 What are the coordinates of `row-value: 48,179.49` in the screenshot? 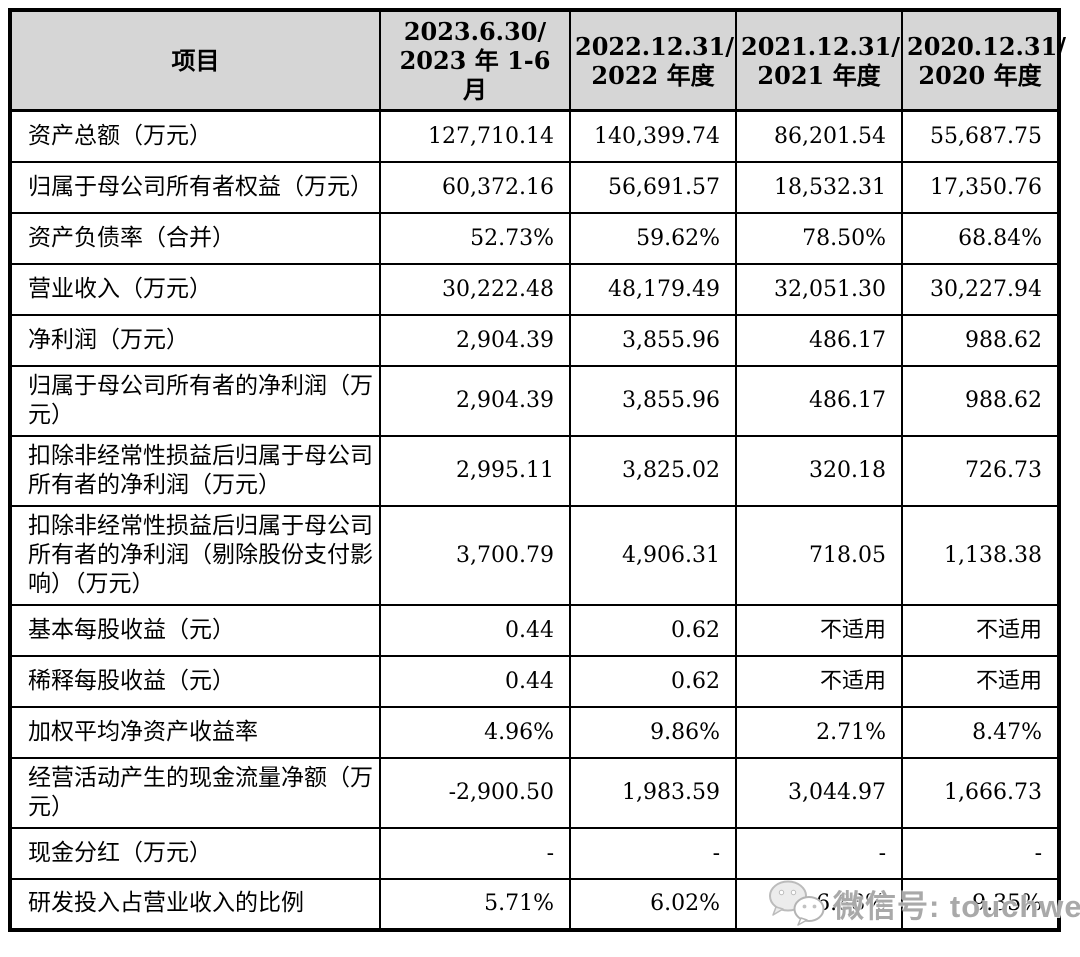 It's located at (653, 289).